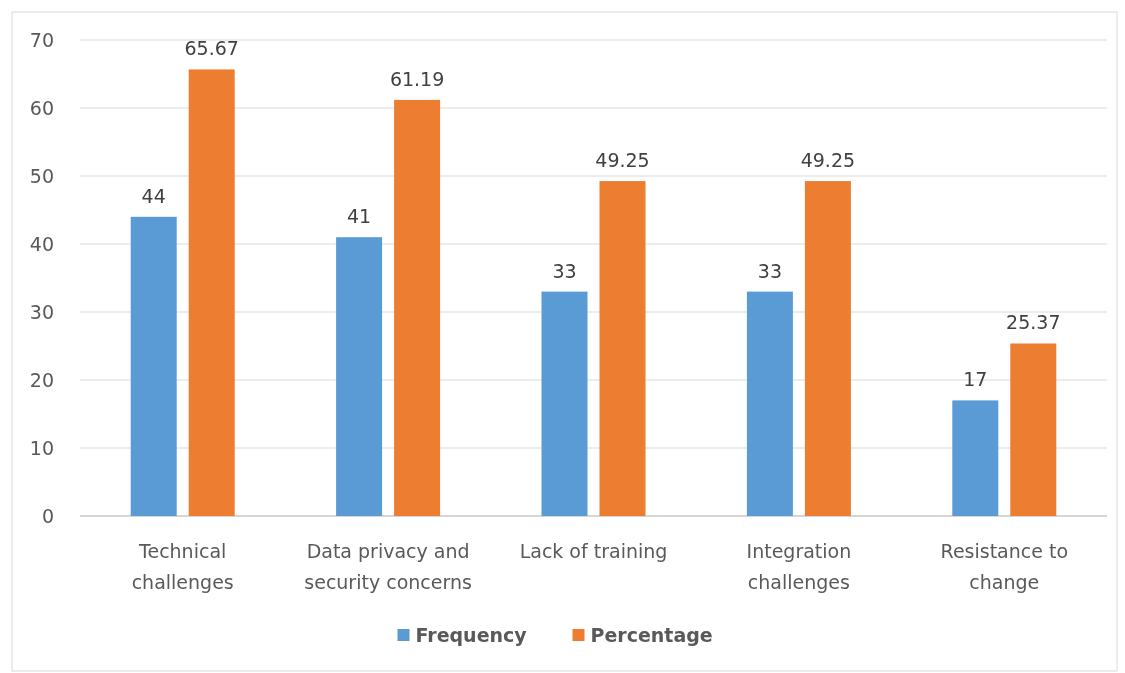 The width and height of the screenshot is (1125, 673). What do you see at coordinates (47, 515) in the screenshot?
I see `y-tick-label: 0` at bounding box center [47, 515].